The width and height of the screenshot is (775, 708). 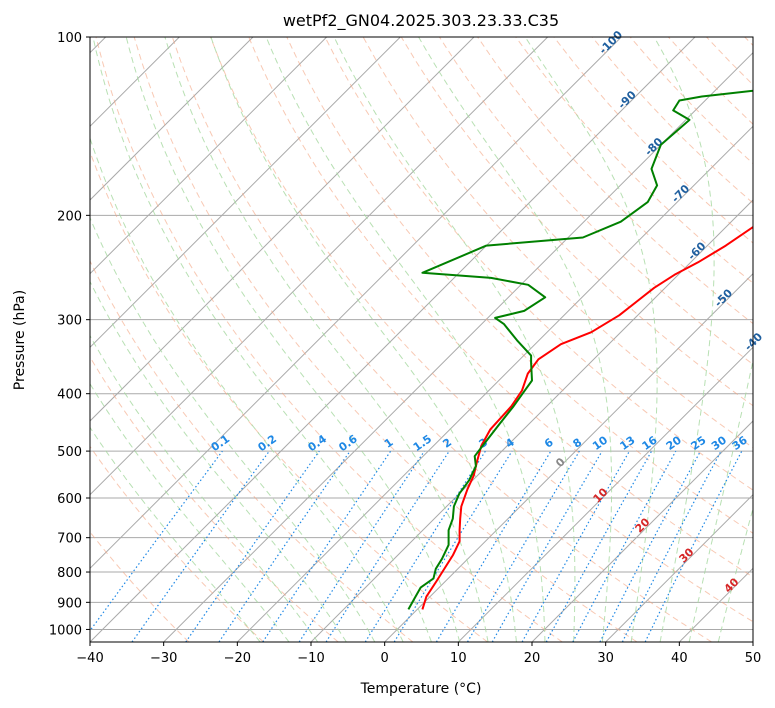 What do you see at coordinates (653, 146) in the screenshot?
I see `dry-adiabat-label: -80` at bounding box center [653, 146].